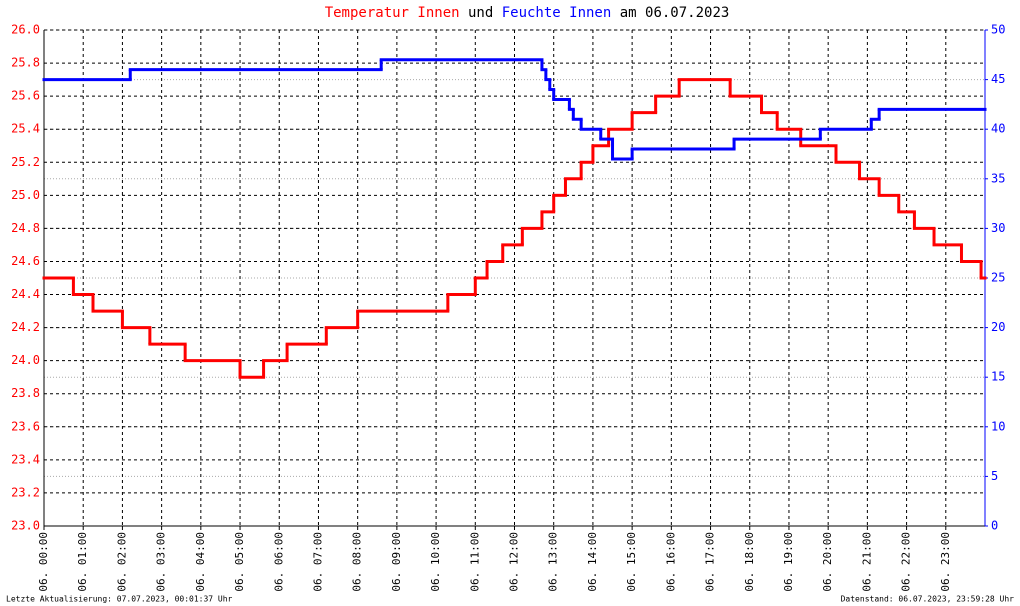  What do you see at coordinates (25, 360) in the screenshot?
I see `y-tick-label: 24.0` at bounding box center [25, 360].